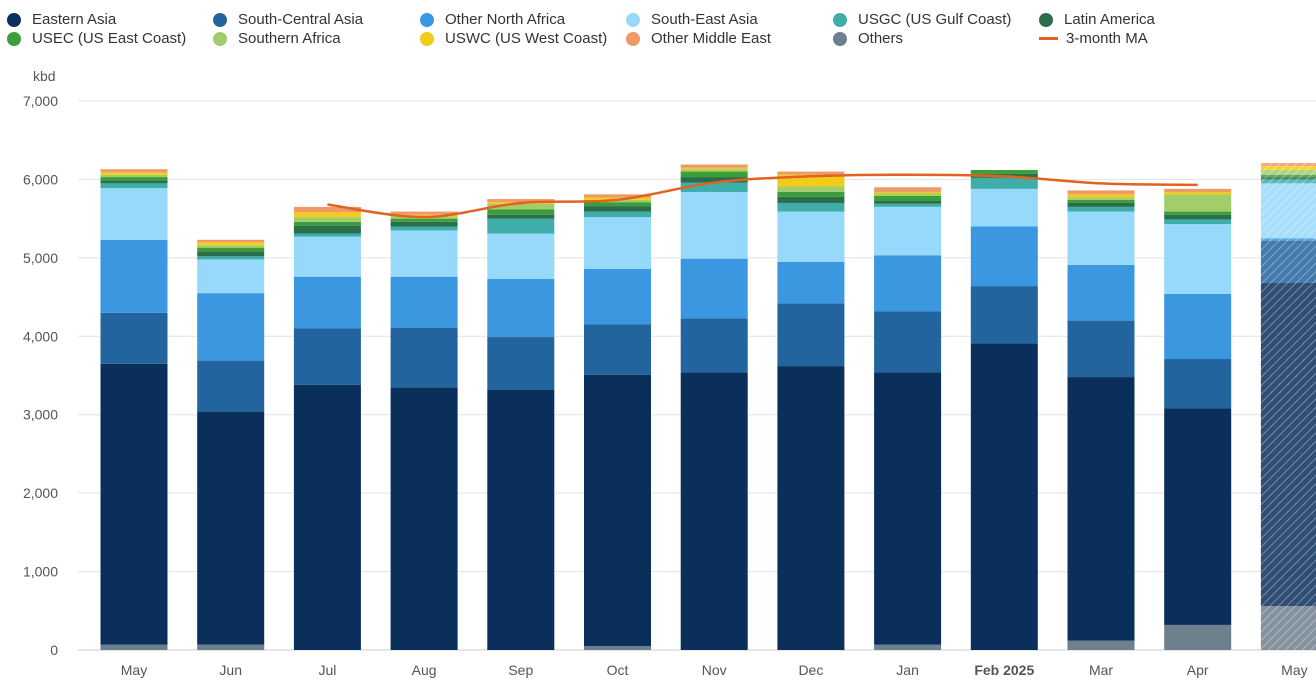 This screenshot has width=1316, height=690. I want to click on legend-item-latin-america: Latin America, so click(1097, 19).